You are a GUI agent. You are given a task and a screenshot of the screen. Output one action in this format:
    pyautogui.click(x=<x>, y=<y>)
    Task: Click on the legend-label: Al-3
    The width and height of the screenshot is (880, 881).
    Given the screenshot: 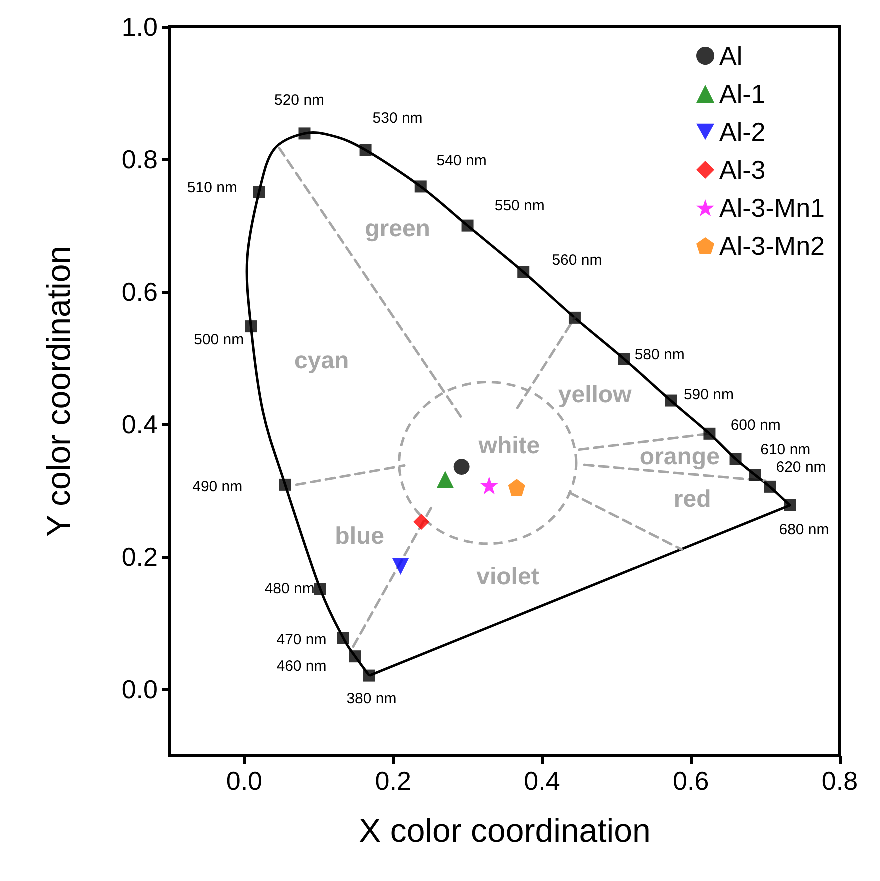 What is the action you would take?
    pyautogui.click(x=743, y=170)
    